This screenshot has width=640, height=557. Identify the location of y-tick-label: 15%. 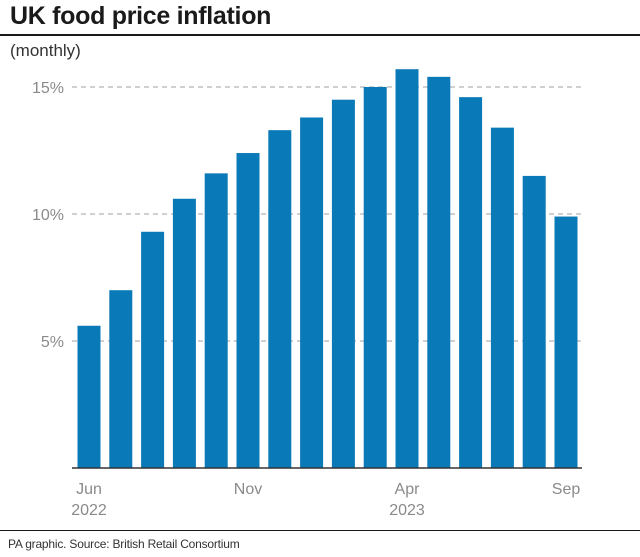
(48, 88).